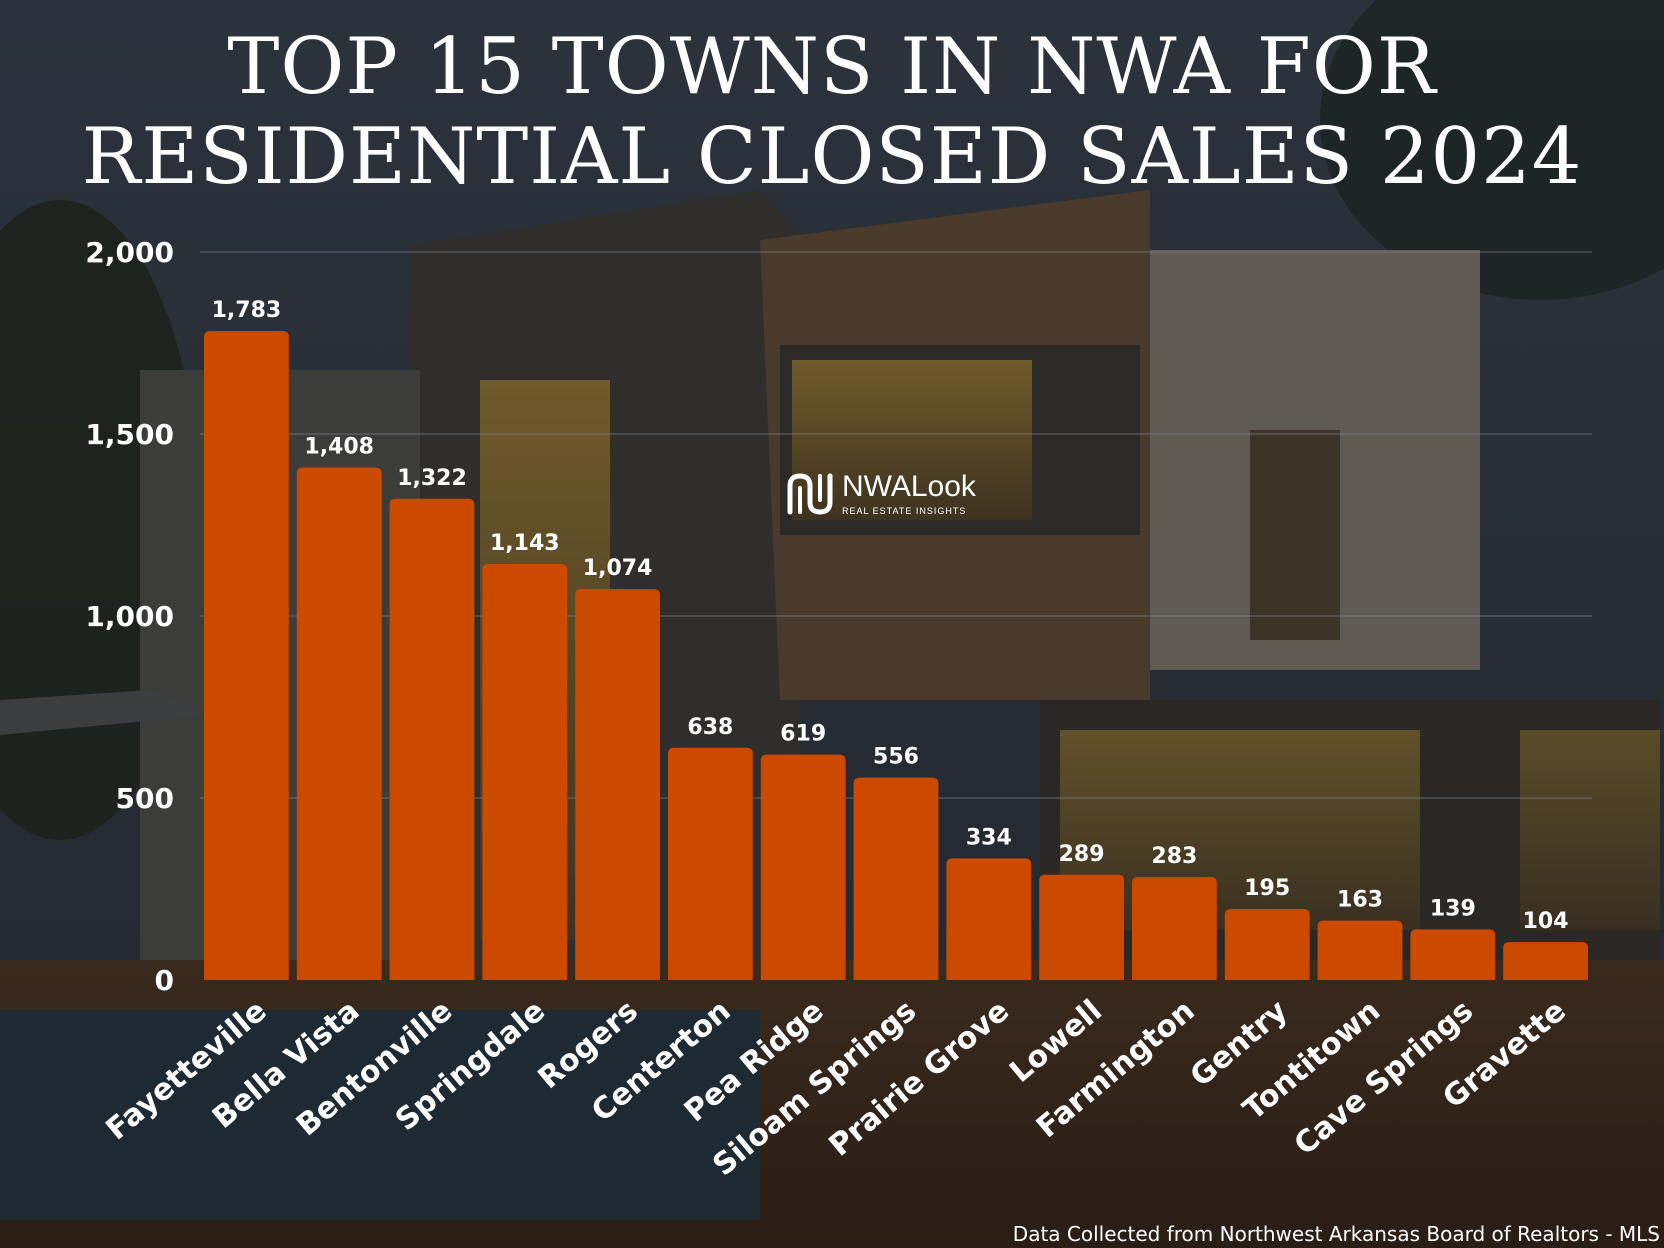 This screenshot has height=1248, width=1664. I want to click on bar-value-label: 334, so click(989, 837).